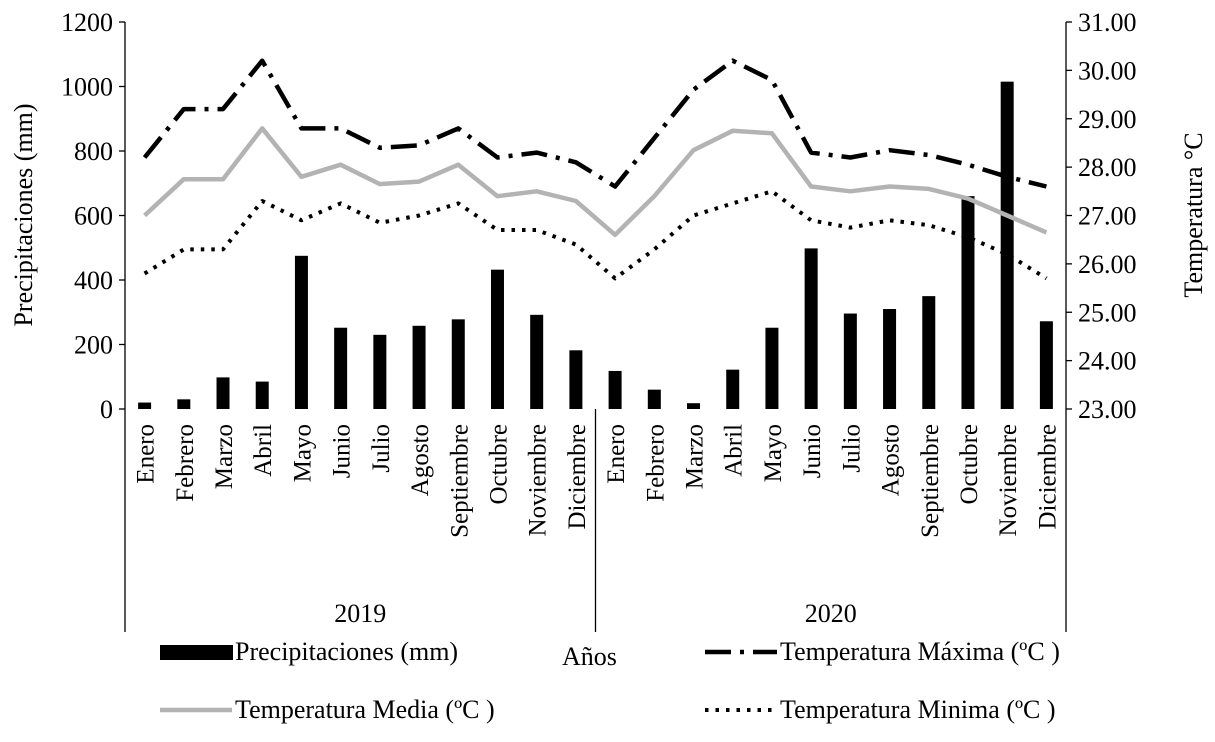 This screenshot has width=1215, height=742. What do you see at coordinates (1107, 119) in the screenshot?
I see `y-right-tick-label: 29.00` at bounding box center [1107, 119].